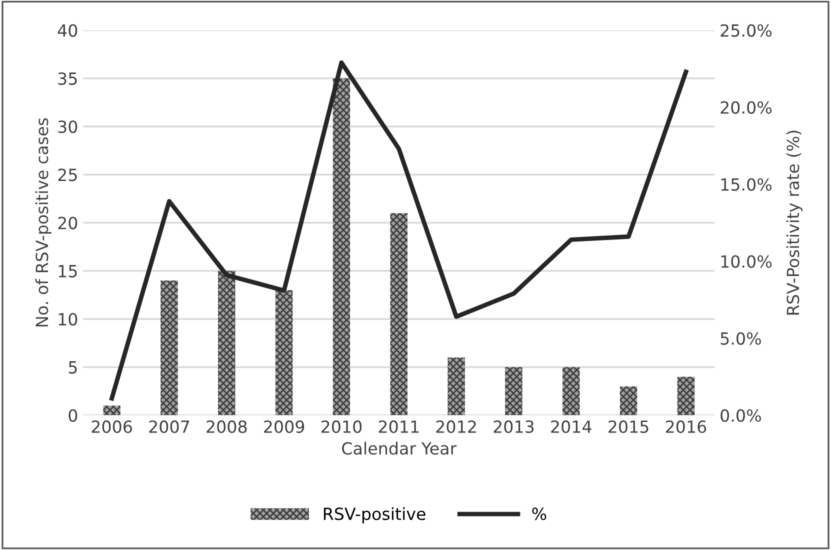 Image resolution: width=831 pixels, height=550 pixels. Describe the element at coordinates (375, 515) in the screenshot. I see `legend-label: RSV-positive` at that location.